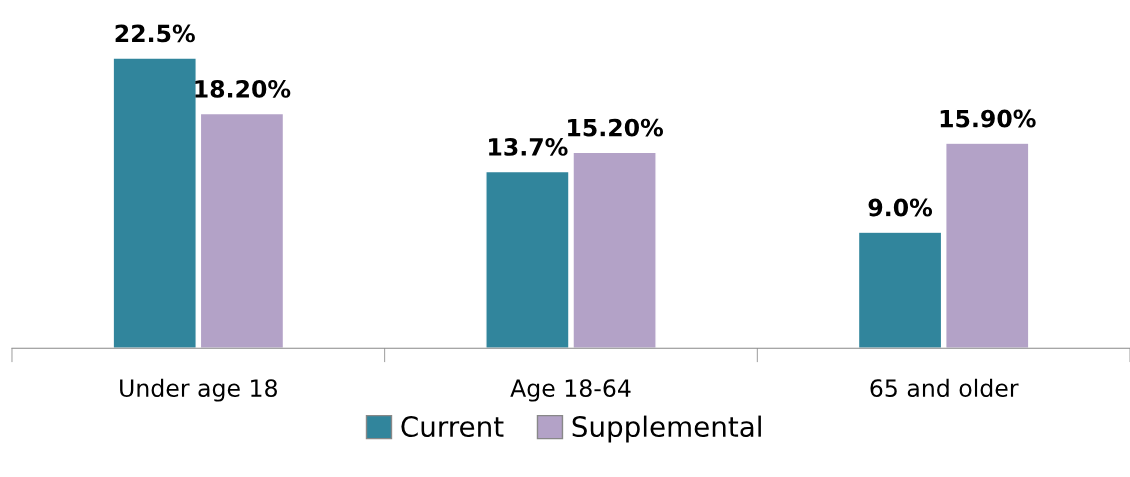  Describe the element at coordinates (155, 33) in the screenshot. I see `data-label: 22.5%` at that location.